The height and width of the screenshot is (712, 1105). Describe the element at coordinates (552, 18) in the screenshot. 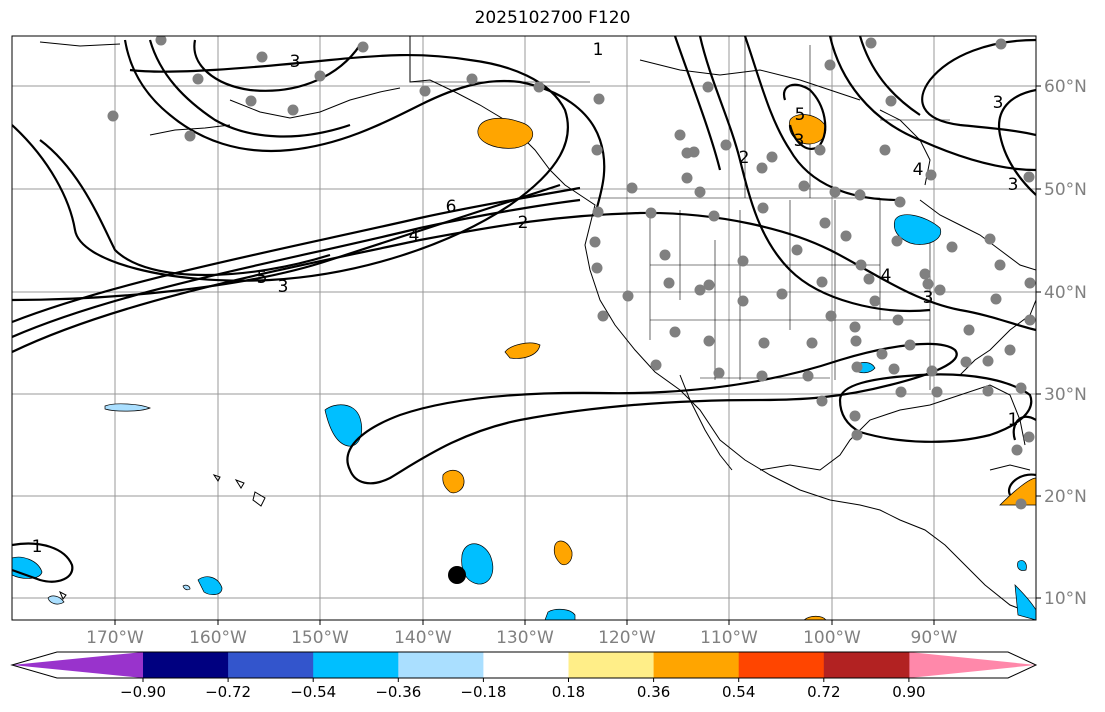

I see `map-title: 2025102700 F120` at that location.